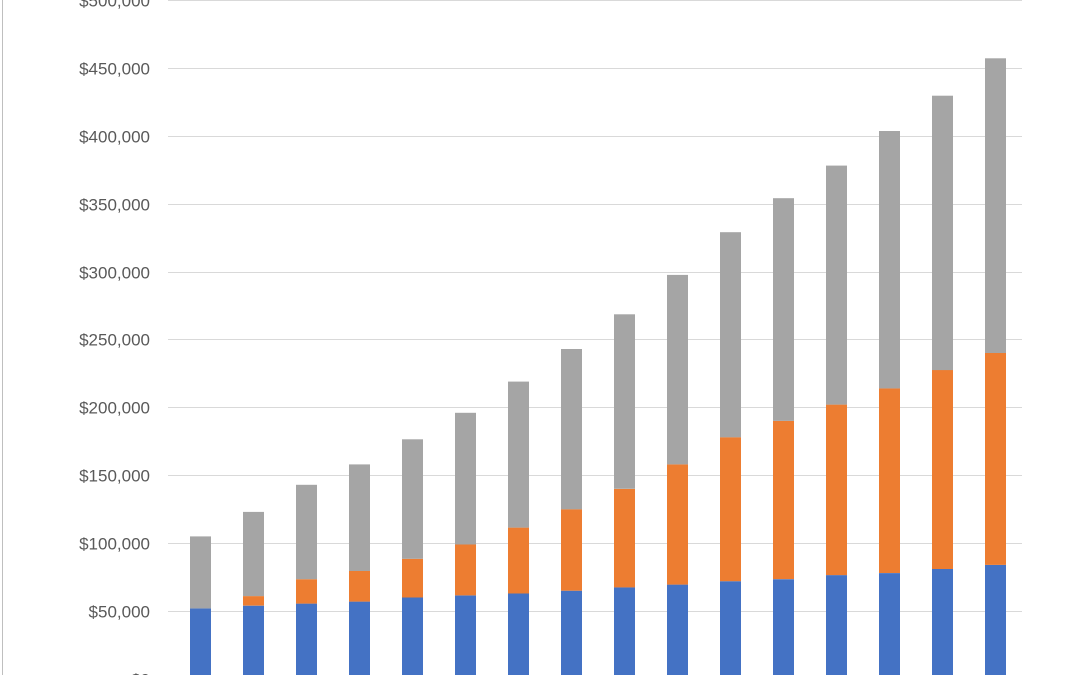  I want to click on y-tick-label: $250,000, so click(114, 340).